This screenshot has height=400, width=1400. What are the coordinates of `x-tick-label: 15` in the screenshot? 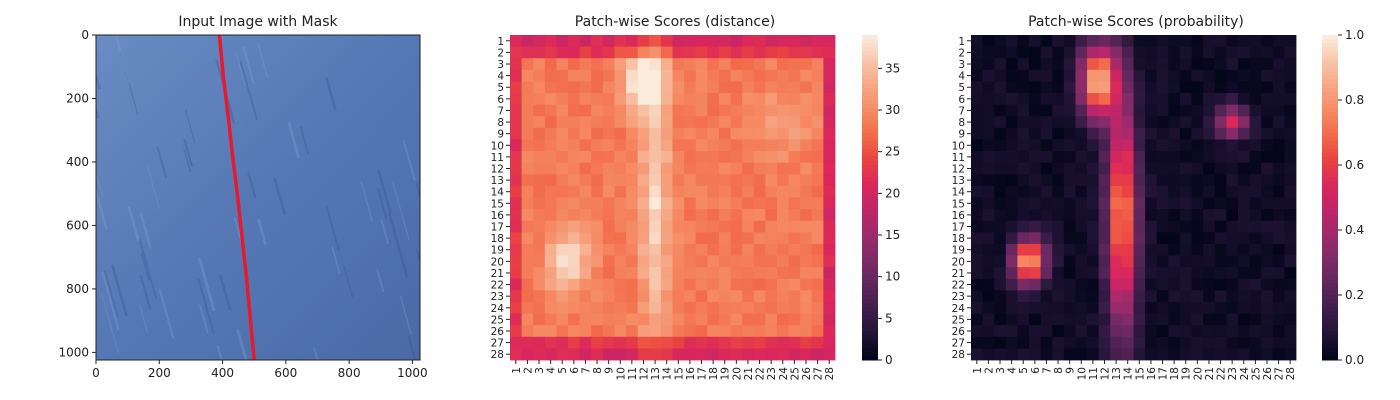 It's located at (1140, 373).